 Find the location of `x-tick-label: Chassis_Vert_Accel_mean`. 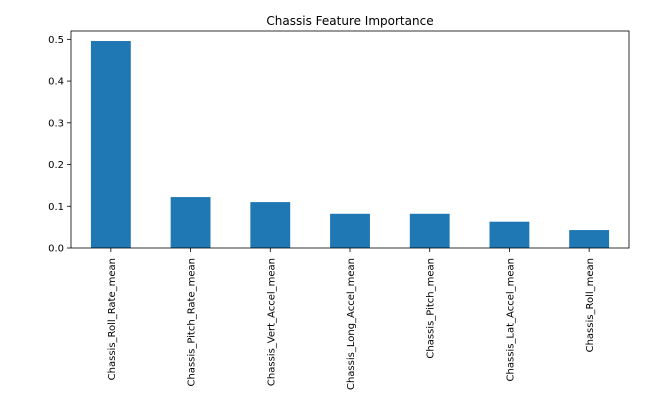

x-tick-label: Chassis_Vert_Accel_mean is located at coordinates (271, 322).